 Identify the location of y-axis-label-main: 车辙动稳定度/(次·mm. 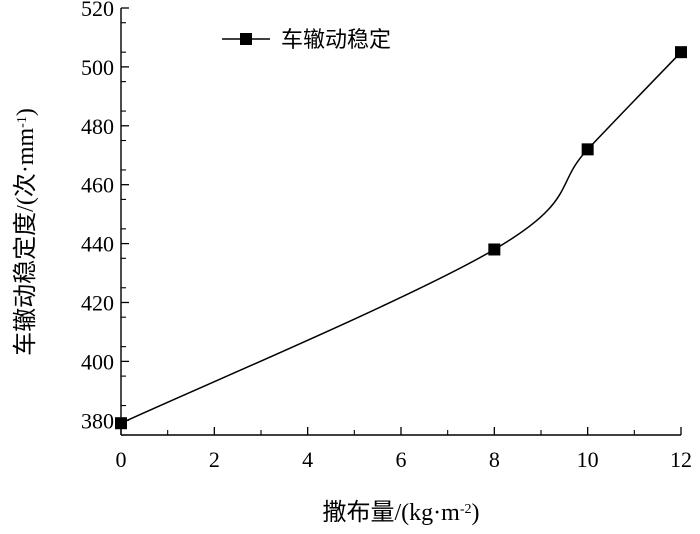
(25, 242).